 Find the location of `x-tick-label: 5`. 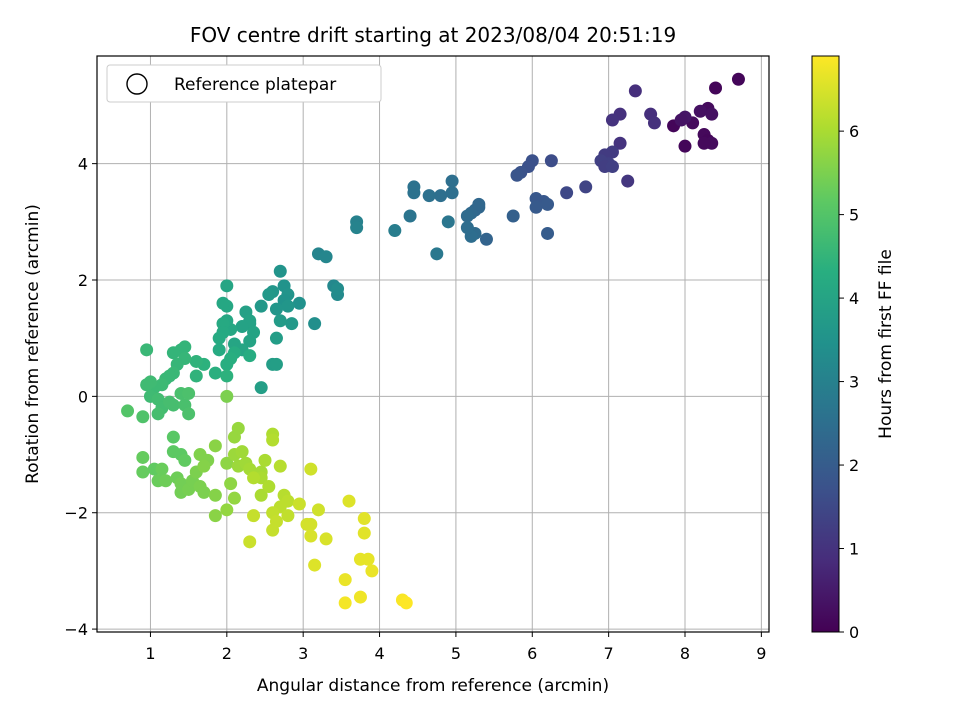

x-tick-label: 5 is located at coordinates (456, 653).